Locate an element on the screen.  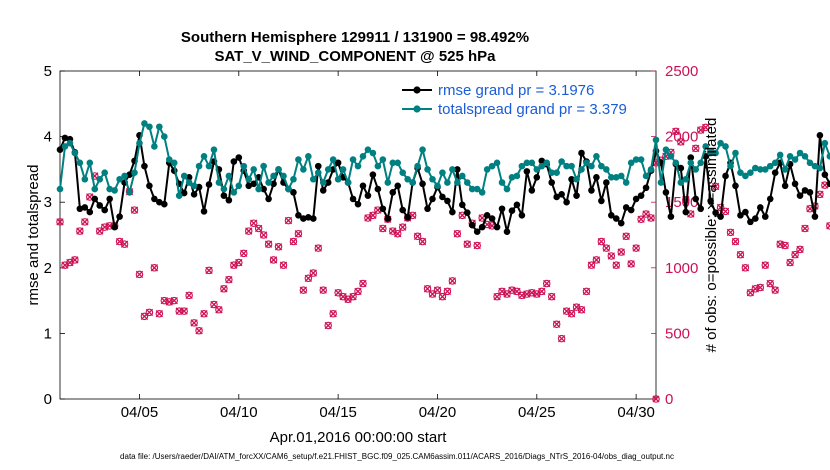
x-tick-label: 04/20 is located at coordinates (438, 412).